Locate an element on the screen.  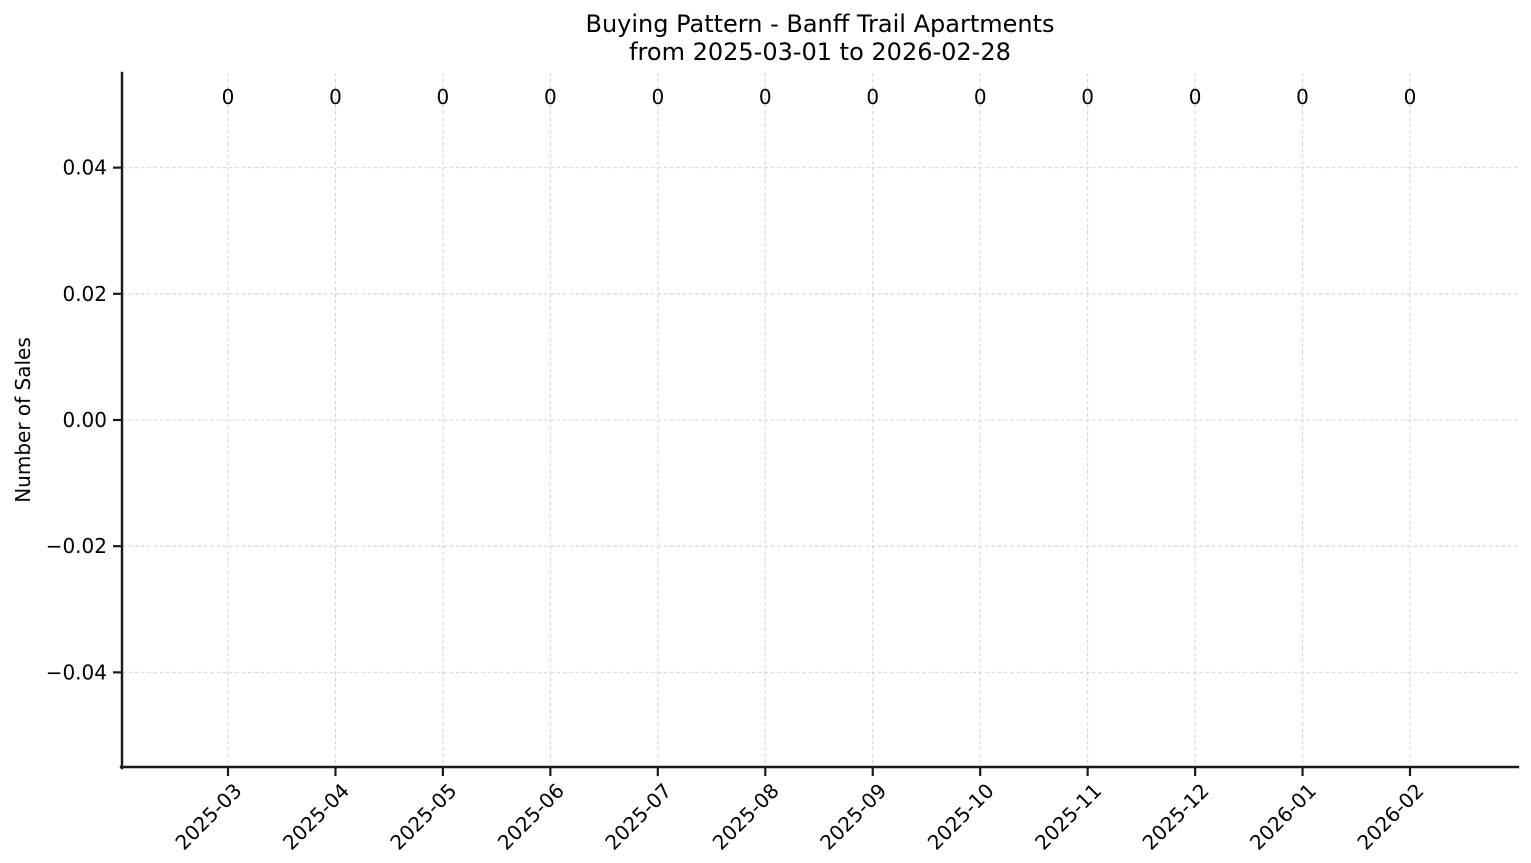
x-tick-label: 2025-04 is located at coordinates (316, 817).